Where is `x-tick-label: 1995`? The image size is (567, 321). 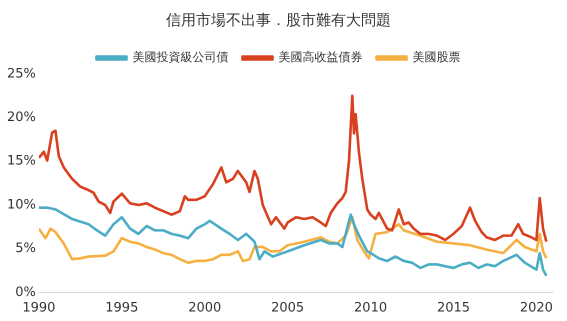 x-tick-label: 1995 is located at coordinates (121, 308).